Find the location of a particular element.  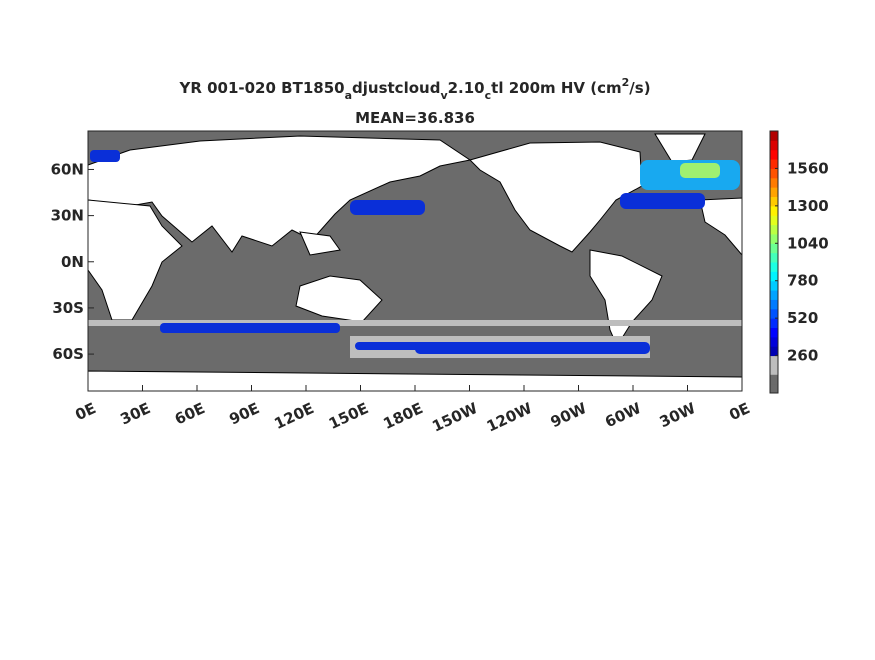

x-tick-label: 90W is located at coordinates (569, 415).